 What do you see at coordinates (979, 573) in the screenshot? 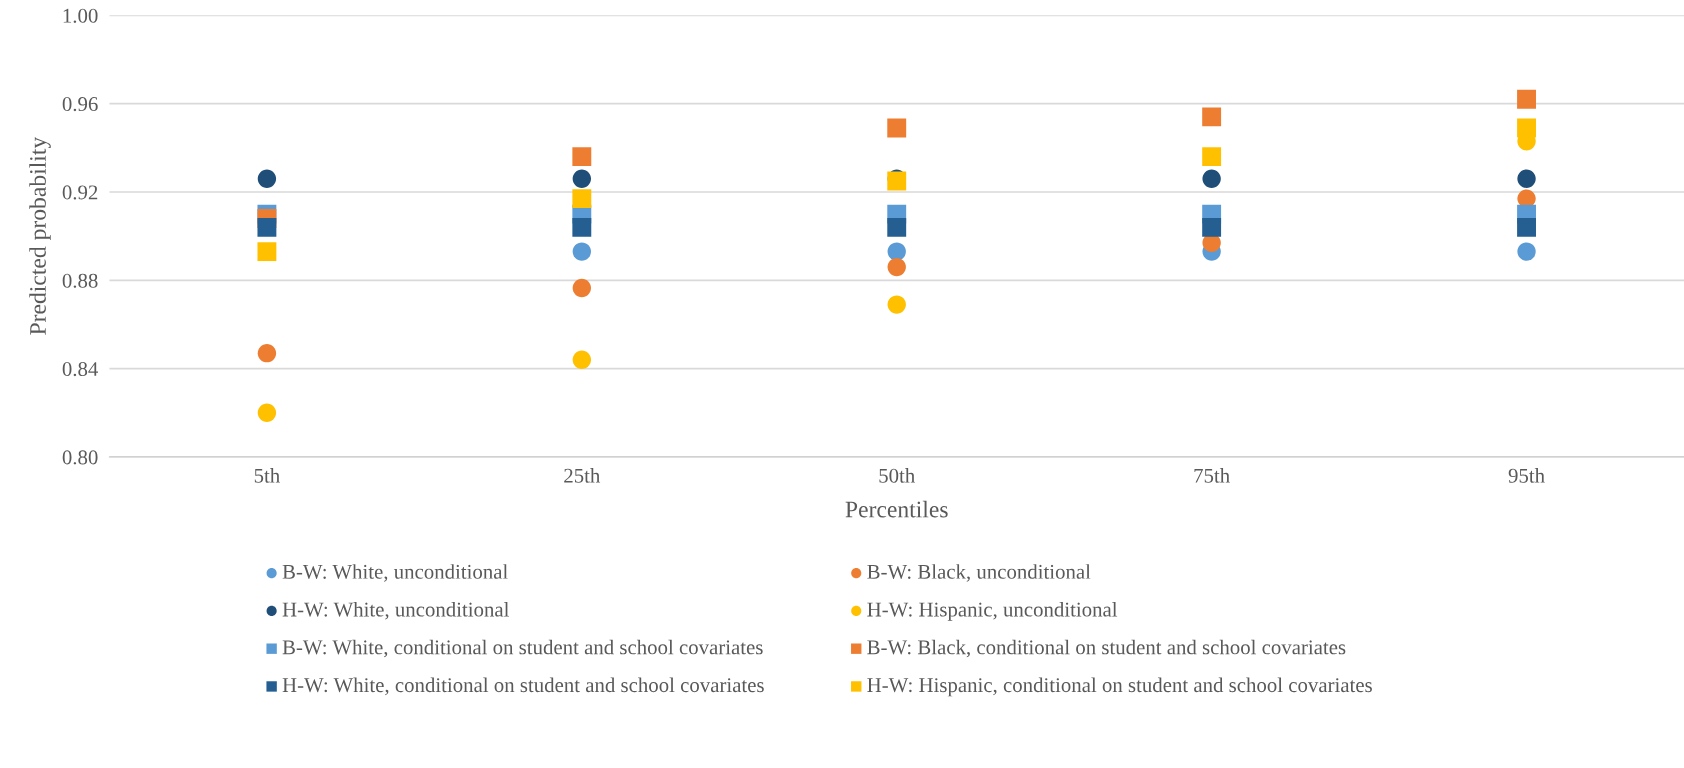
I see `legend-label: B-W: Black, unconditional` at bounding box center [979, 573].